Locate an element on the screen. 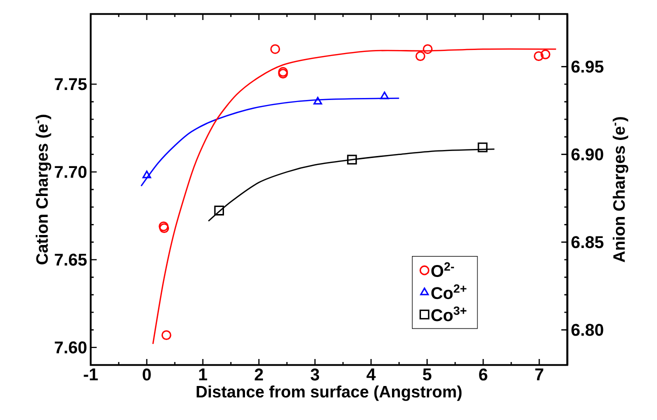 This screenshot has width=657, height=420. x-axis-title: Distance from surface (Angstrom) is located at coordinates (329, 393).